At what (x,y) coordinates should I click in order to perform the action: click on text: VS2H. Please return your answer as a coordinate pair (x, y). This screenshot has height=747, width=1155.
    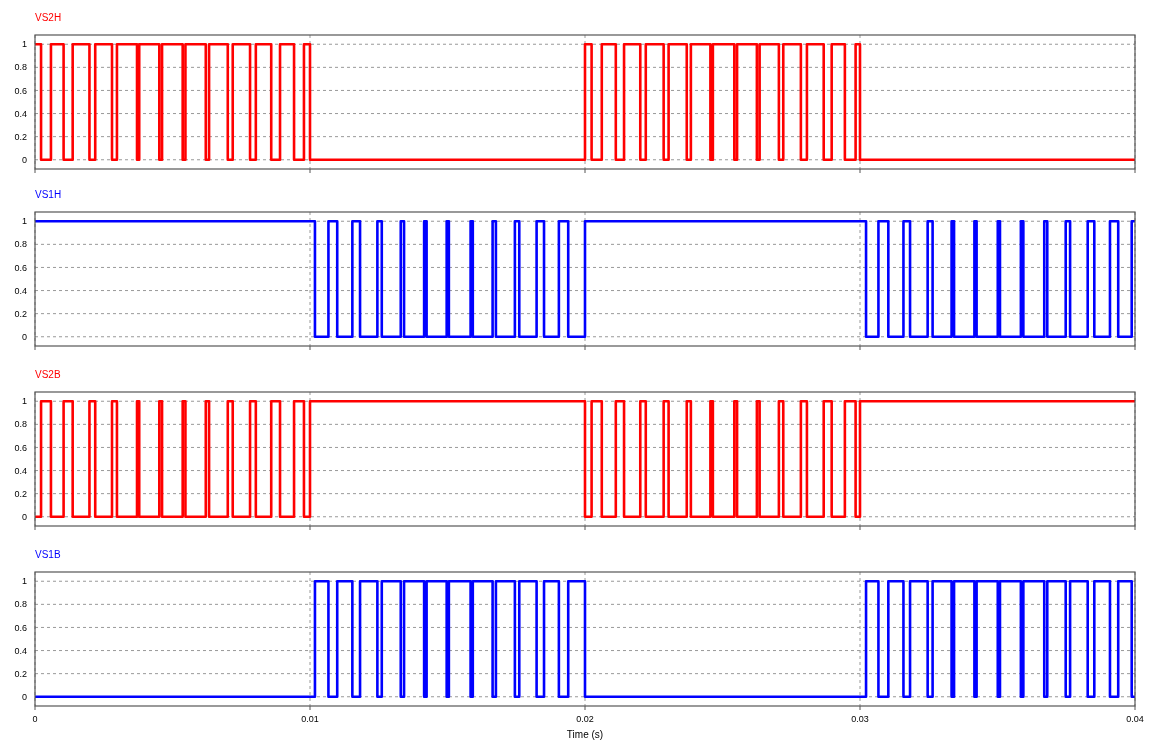
    Looking at the image, I should click on (48, 17).